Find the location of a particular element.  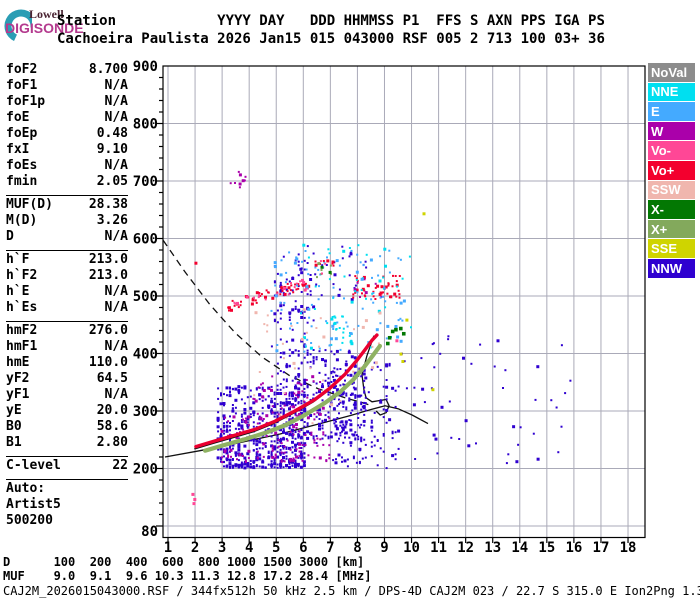

param-row: D N/A is located at coordinates (67, 237).